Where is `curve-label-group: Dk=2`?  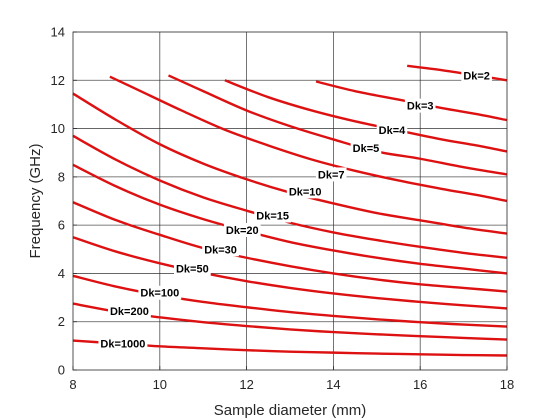 curve-label-group: Dk=2 is located at coordinates (476, 75).